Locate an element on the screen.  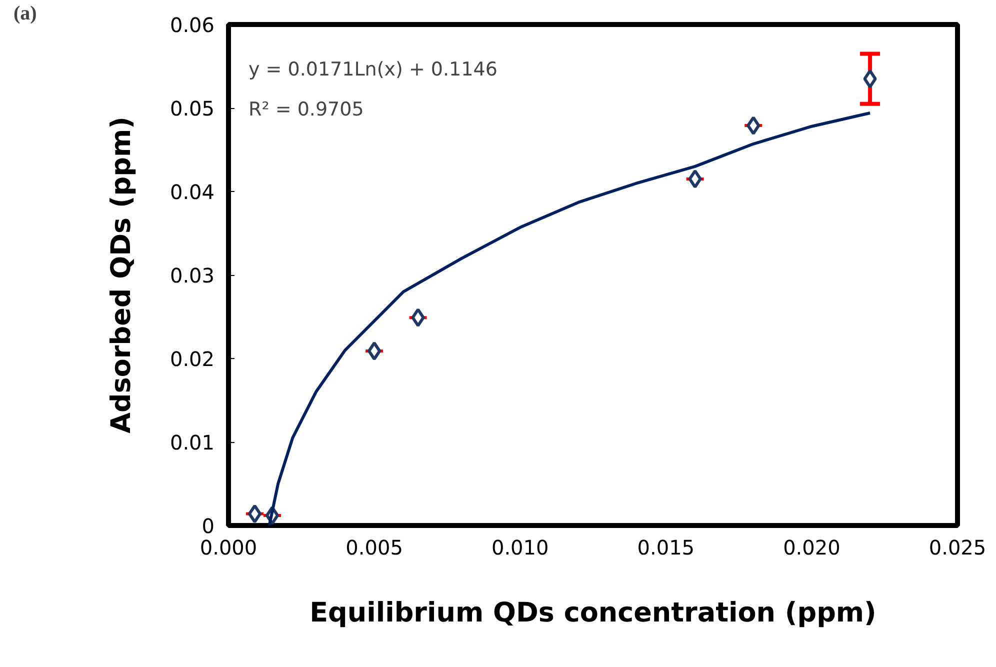
x-tick-label: 0.010 is located at coordinates (520, 548).